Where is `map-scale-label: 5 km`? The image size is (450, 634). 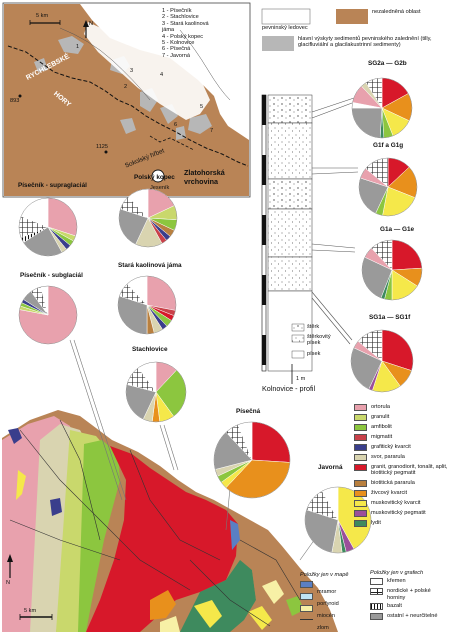
map-scale-label: 5 km is located at coordinates (30, 611).